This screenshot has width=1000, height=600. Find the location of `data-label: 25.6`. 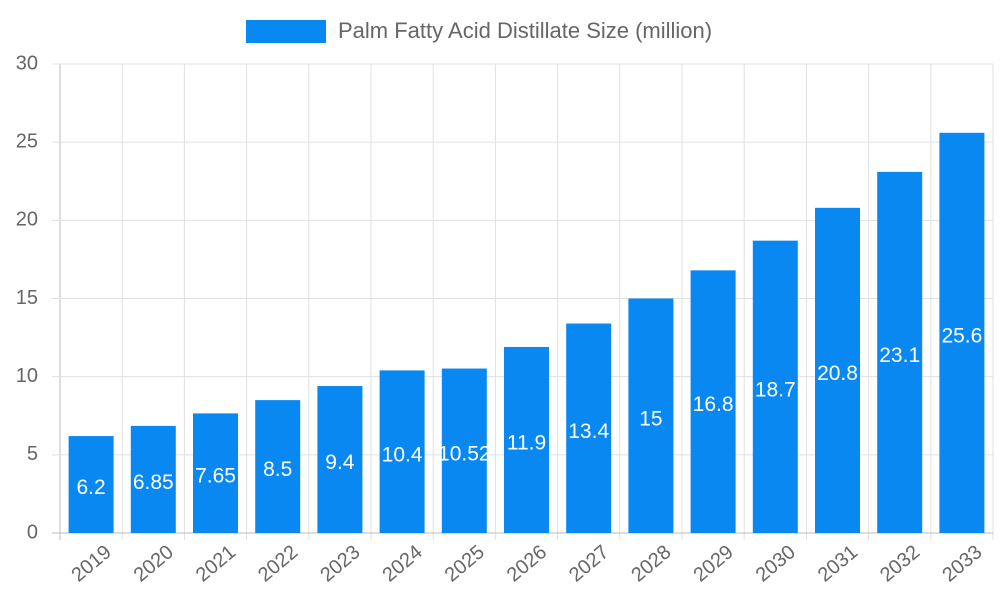

data-label: 25.6 is located at coordinates (961, 335).